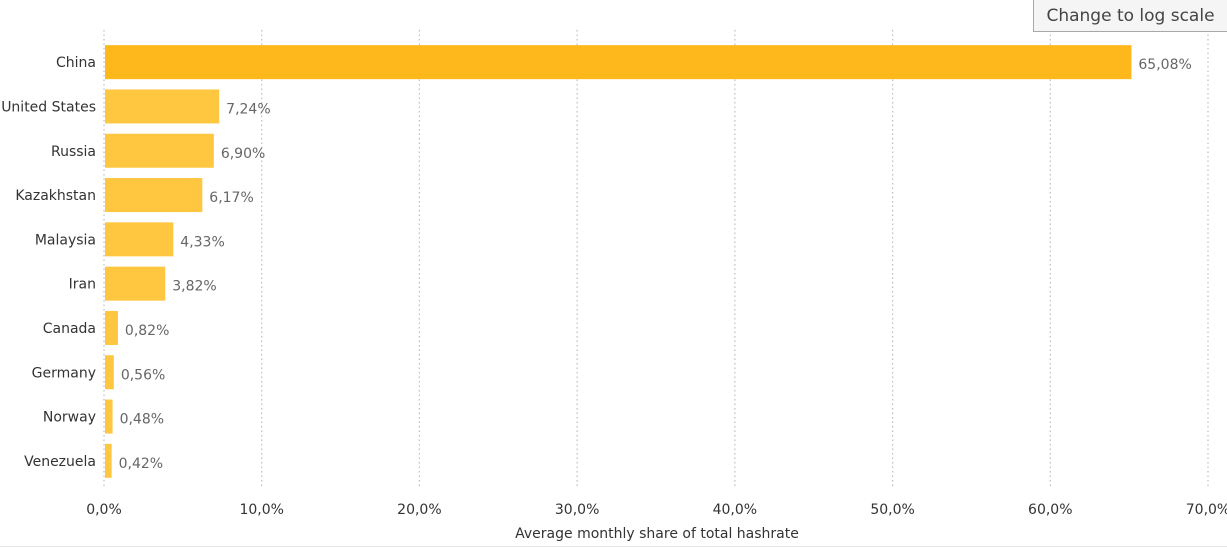 The image size is (1227, 550). I want to click on log-scale-button: Change to log scale, so click(1130, 16).